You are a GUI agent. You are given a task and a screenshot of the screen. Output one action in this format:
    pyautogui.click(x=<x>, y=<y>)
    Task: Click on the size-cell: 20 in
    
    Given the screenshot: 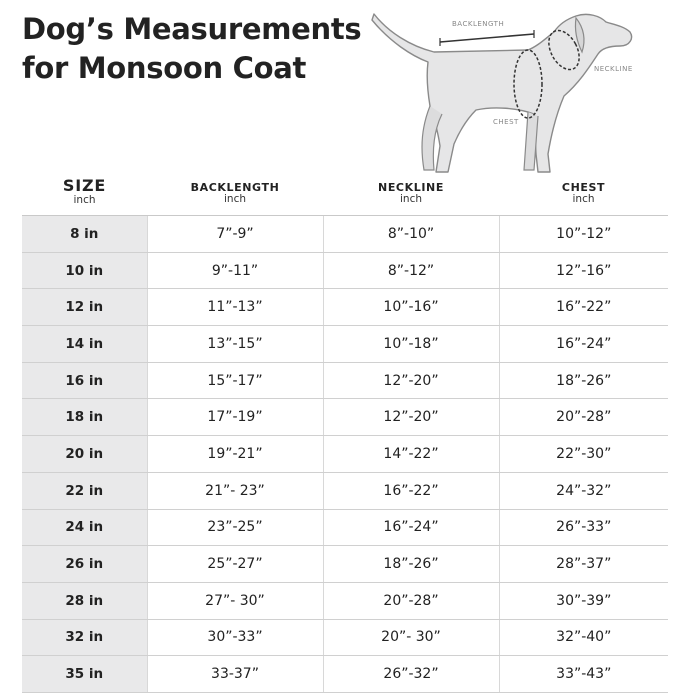 What is the action you would take?
    pyautogui.click(x=85, y=454)
    